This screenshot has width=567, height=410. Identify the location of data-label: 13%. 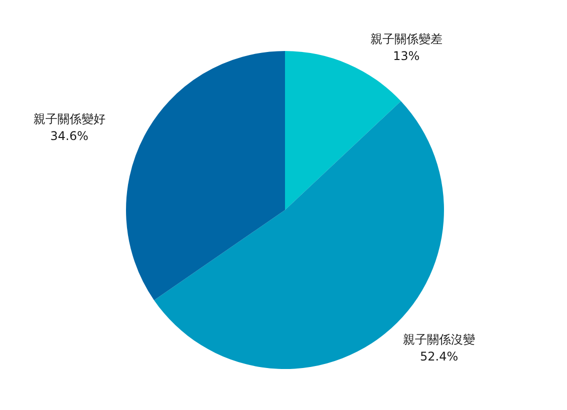
(406, 56).